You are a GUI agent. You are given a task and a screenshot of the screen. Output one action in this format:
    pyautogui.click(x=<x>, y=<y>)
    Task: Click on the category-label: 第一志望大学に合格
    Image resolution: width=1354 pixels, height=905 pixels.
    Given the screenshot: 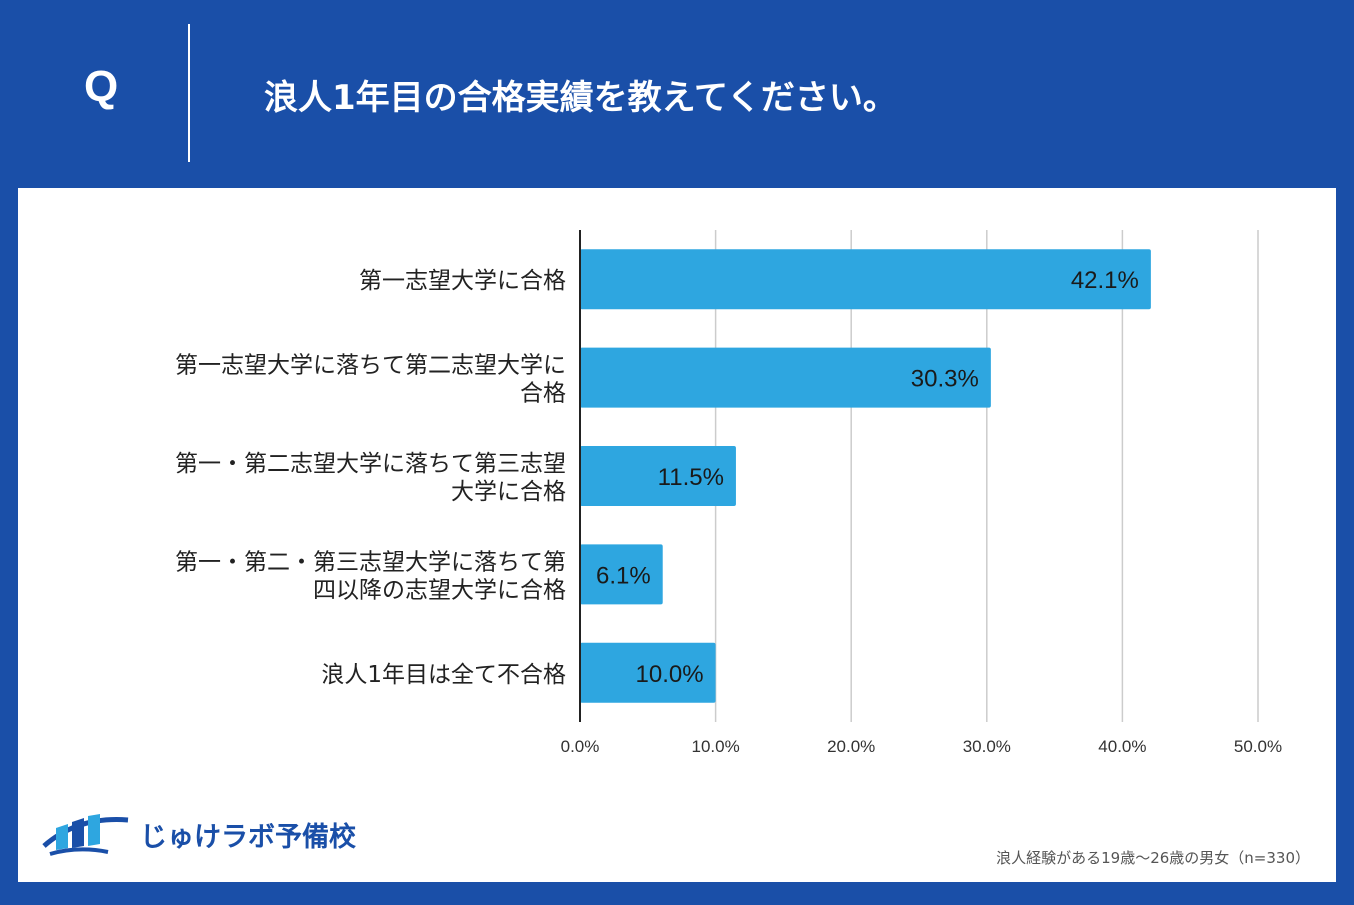 What is the action you would take?
    pyautogui.click(x=462, y=281)
    